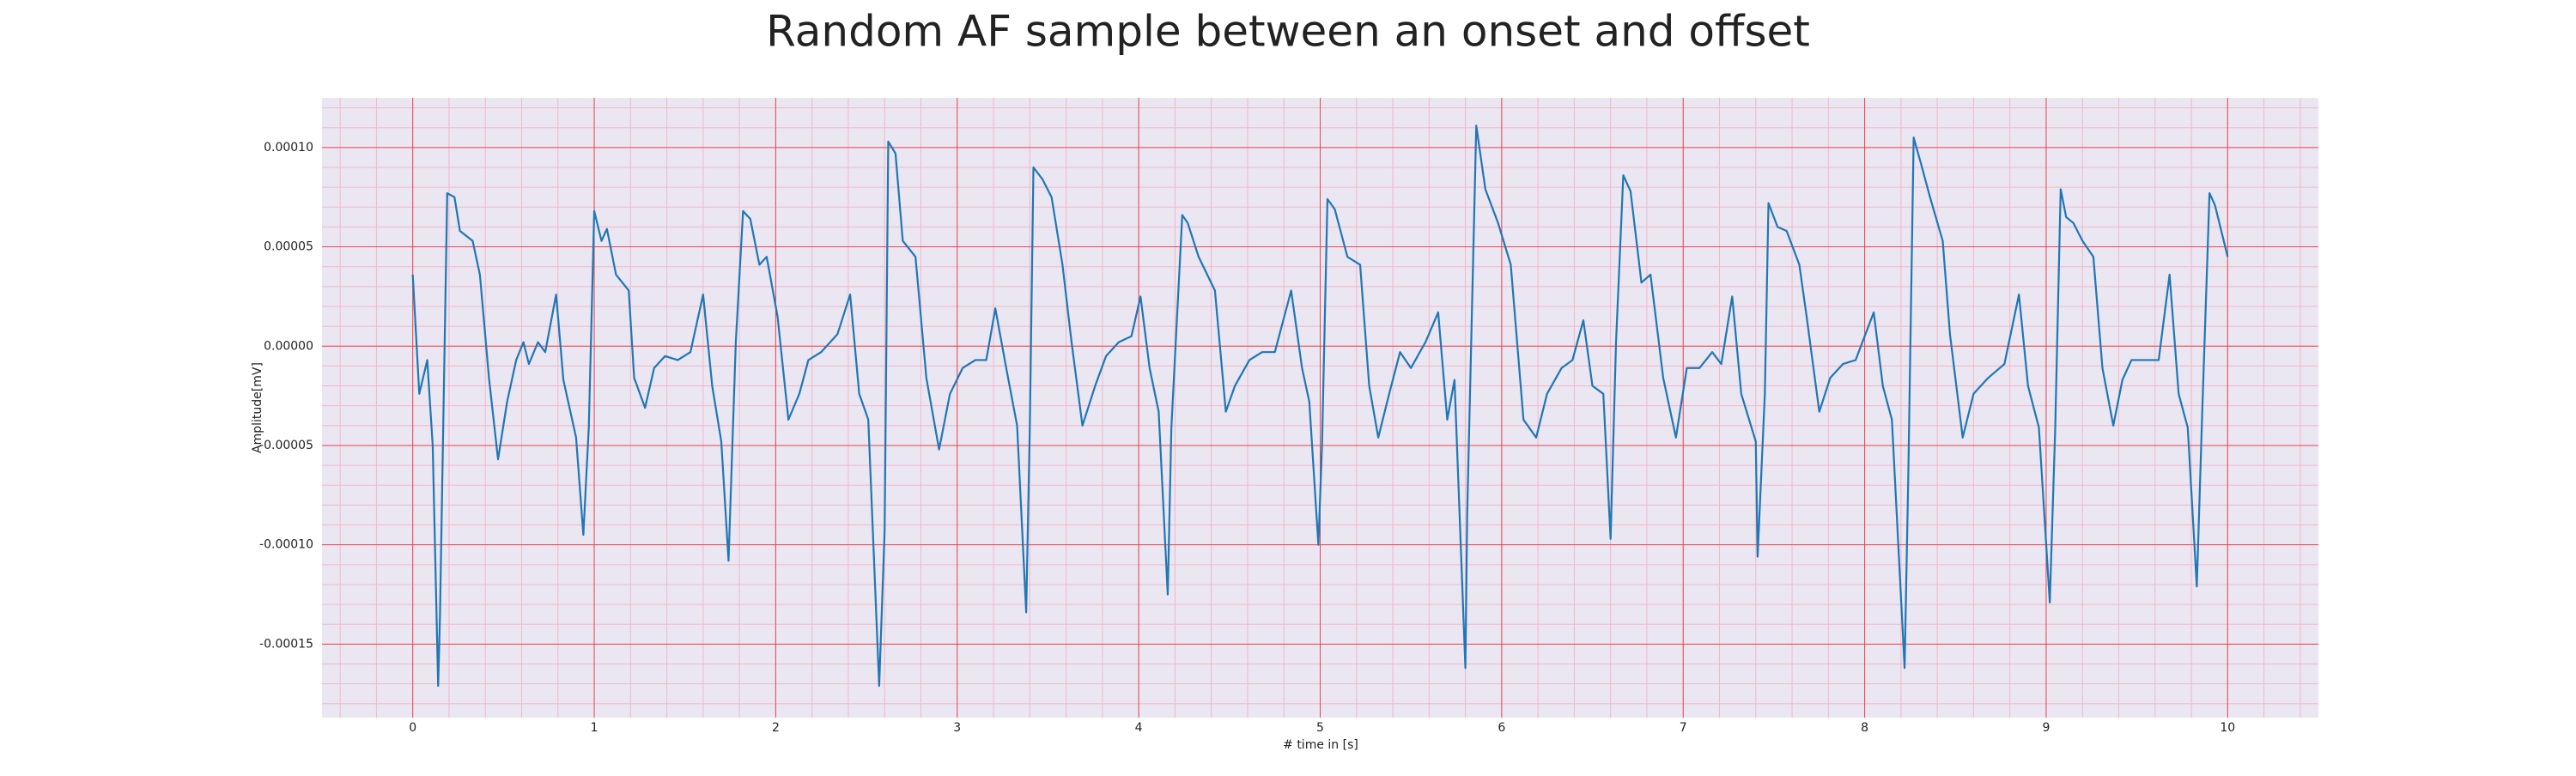  What do you see at coordinates (286, 644) in the screenshot?
I see `y-tick-label: -0.00015` at bounding box center [286, 644].